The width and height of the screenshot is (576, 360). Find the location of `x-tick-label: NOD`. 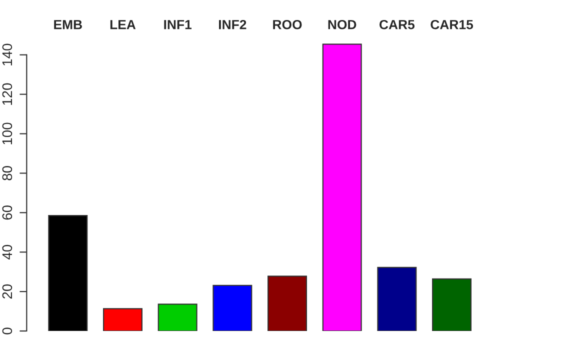

x-tick-label: NOD is located at coordinates (342, 25).